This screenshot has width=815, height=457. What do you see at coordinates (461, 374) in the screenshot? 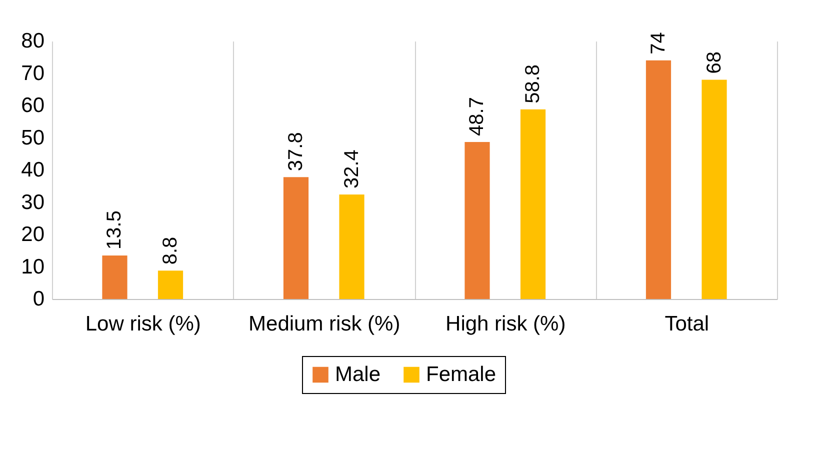
I see `legend-label: Female` at bounding box center [461, 374].